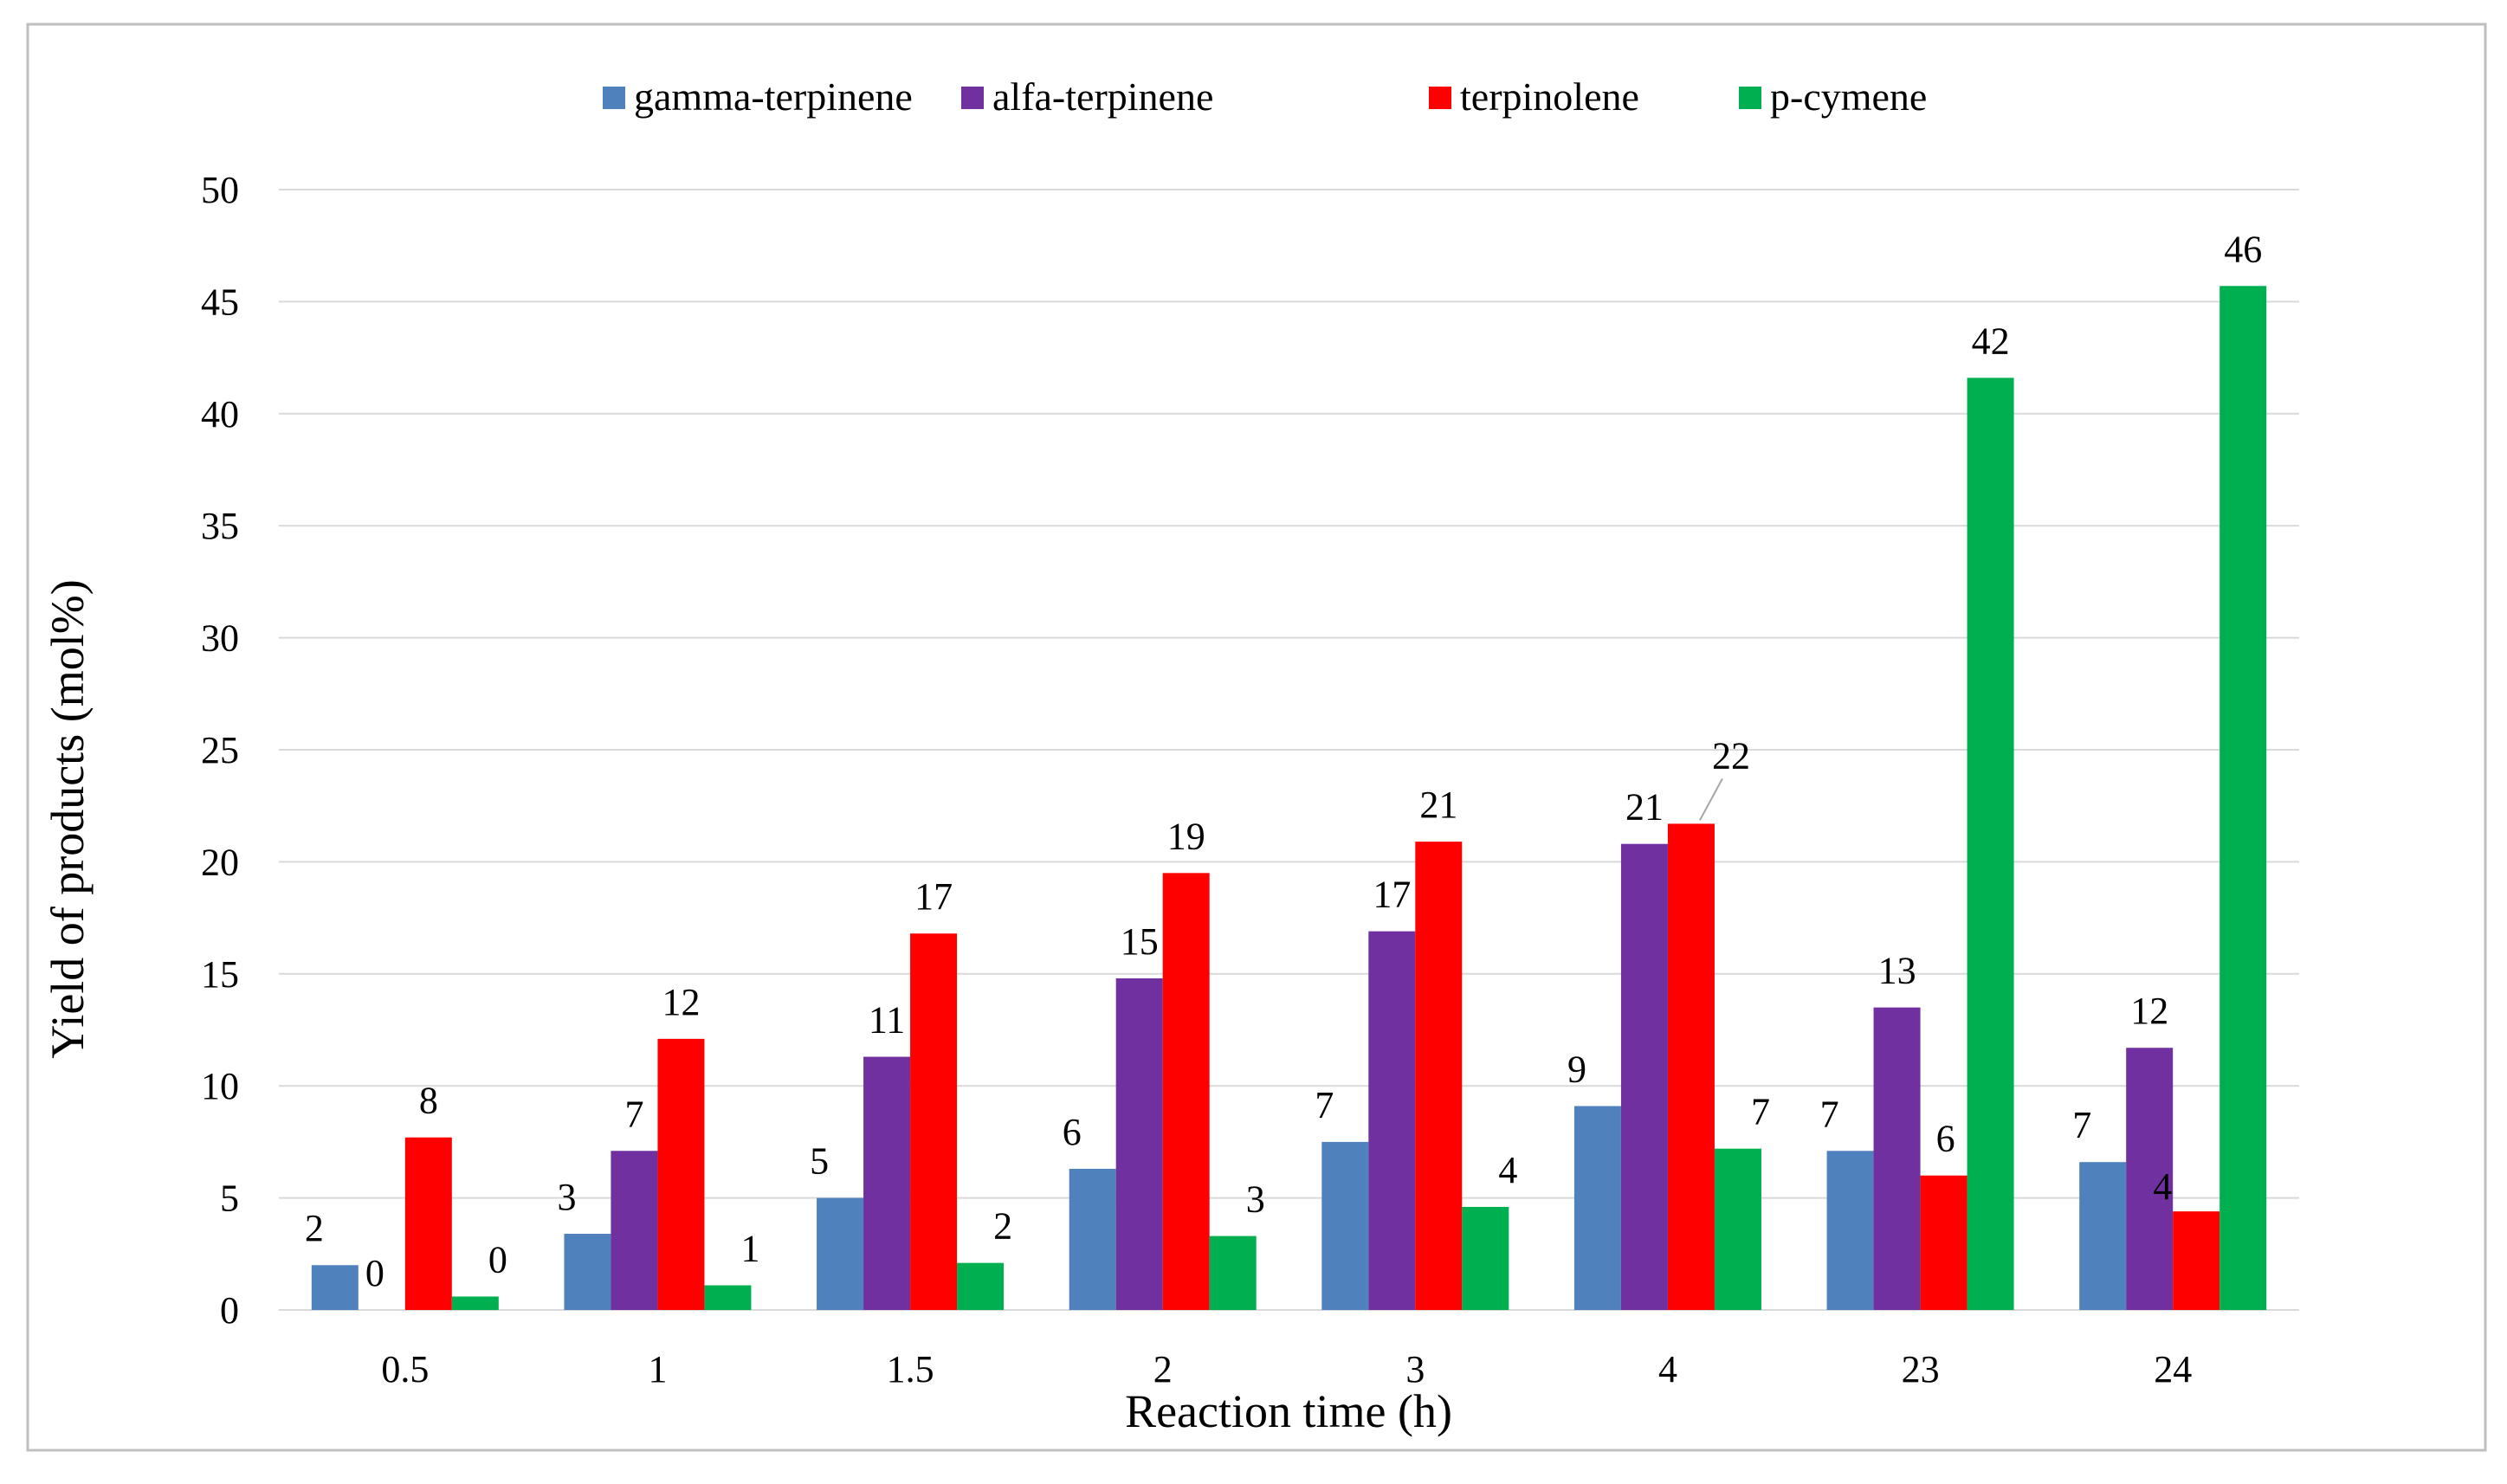  I want to click on y-tick-label: 15, so click(220, 974).